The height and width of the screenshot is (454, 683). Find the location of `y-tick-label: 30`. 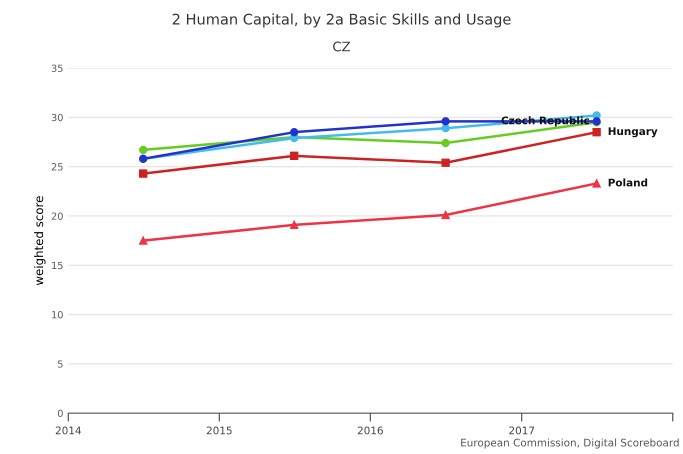

y-tick-label: 30 is located at coordinates (57, 118).